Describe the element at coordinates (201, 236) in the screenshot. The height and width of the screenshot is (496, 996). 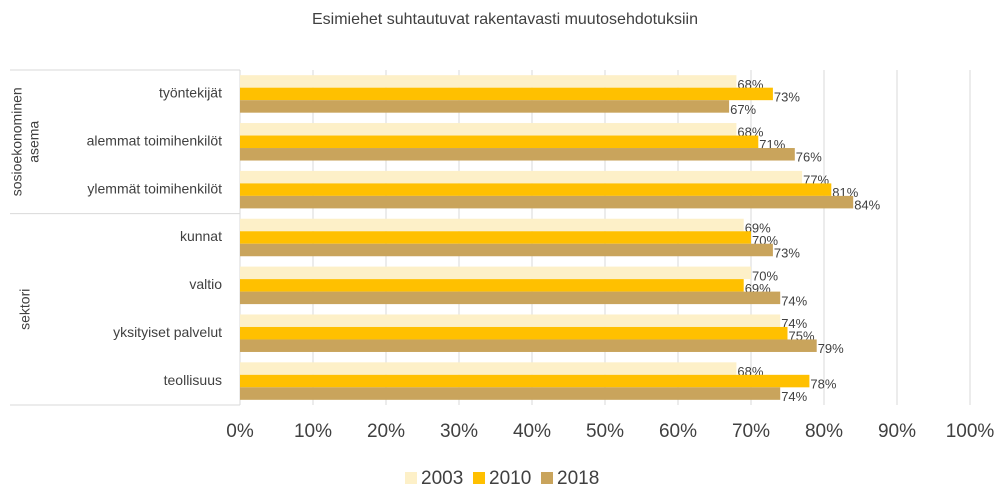
I see `y-tick-label: kunnat` at that location.